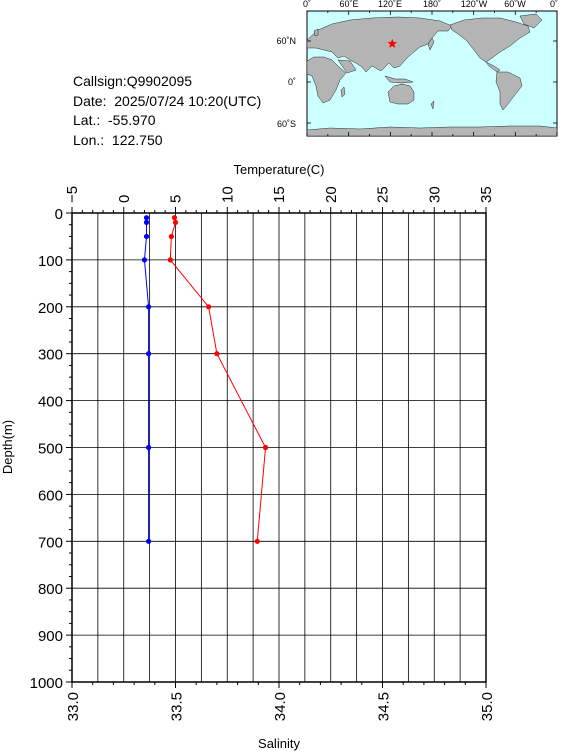 This screenshot has width=564, height=751. Describe the element at coordinates (114, 120) in the screenshot. I see `latitude-text: Lat.: -55.970` at that location.